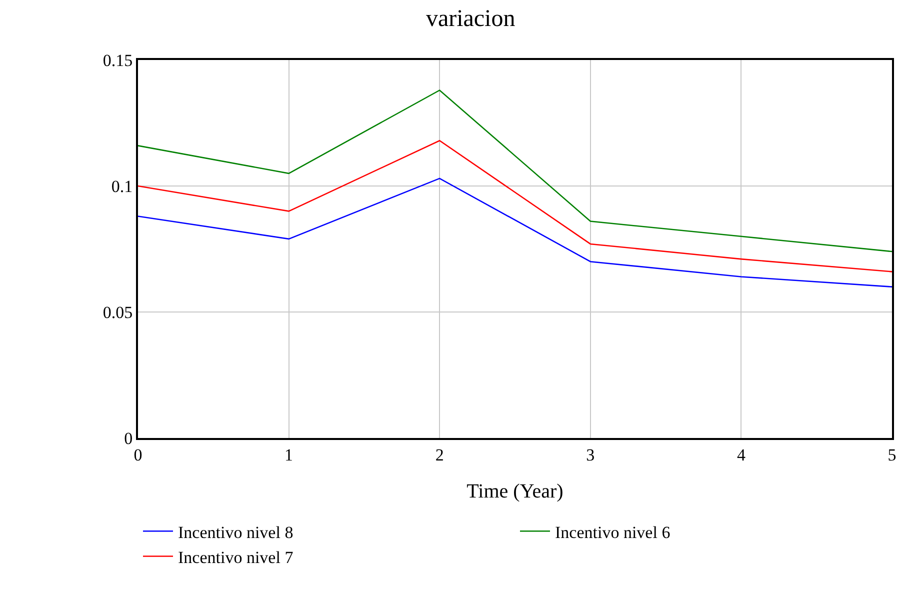  Describe the element at coordinates (741, 454) in the screenshot. I see `x-tick-label: 4` at that location.